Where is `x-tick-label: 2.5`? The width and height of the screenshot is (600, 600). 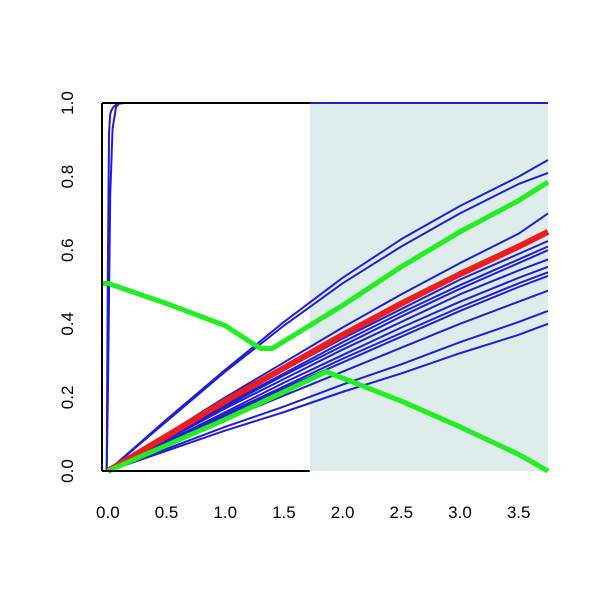 x-tick-label: 2.5 is located at coordinates (401, 512).